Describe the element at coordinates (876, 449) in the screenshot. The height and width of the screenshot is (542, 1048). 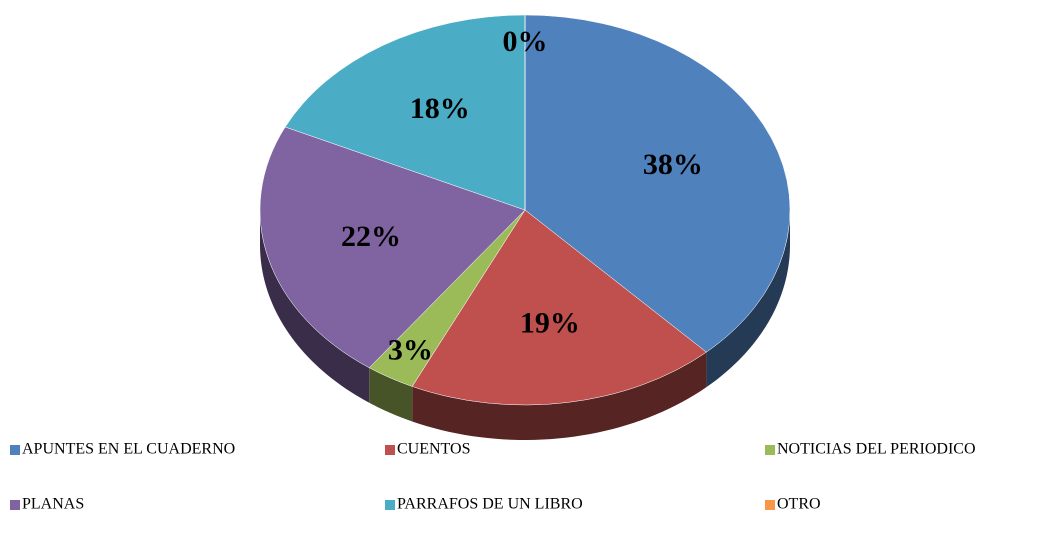
I see `legend-label: NOTICIAS DEL PERIODICO` at that location.